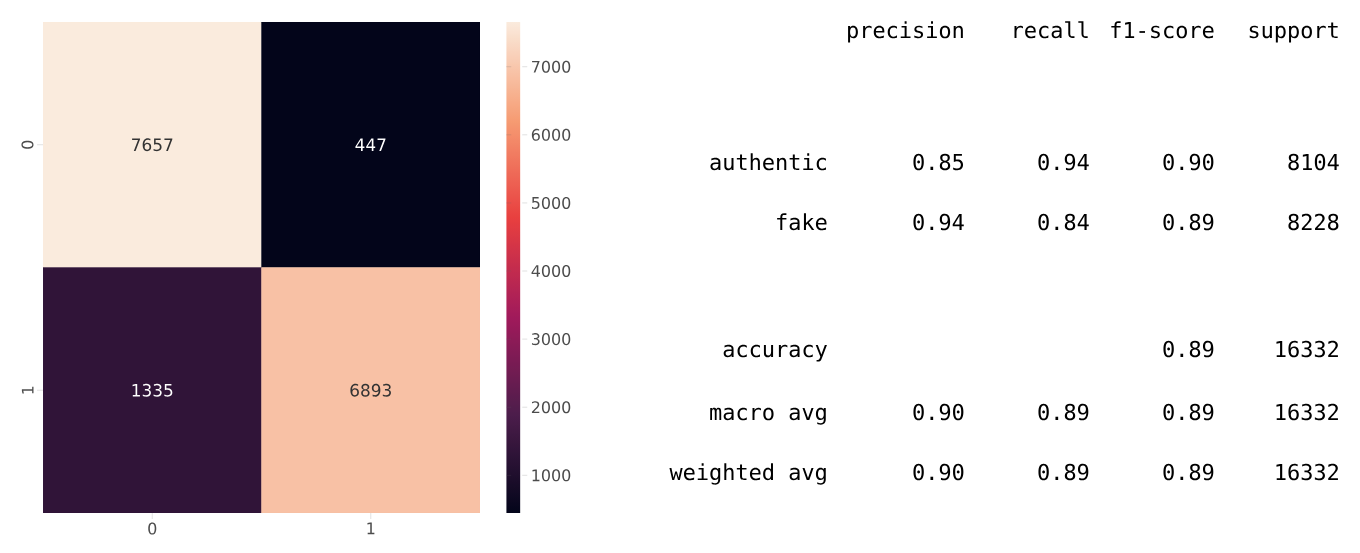 This screenshot has height=553, width=1360. I want to click on data-label: 6893, so click(370, 390).